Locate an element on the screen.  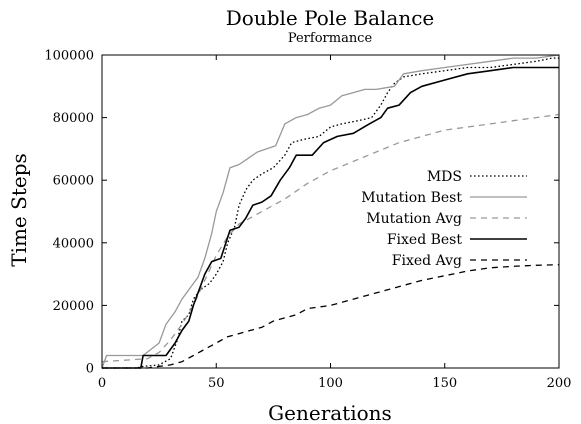
x-tick-label: 0 is located at coordinates (102, 383).